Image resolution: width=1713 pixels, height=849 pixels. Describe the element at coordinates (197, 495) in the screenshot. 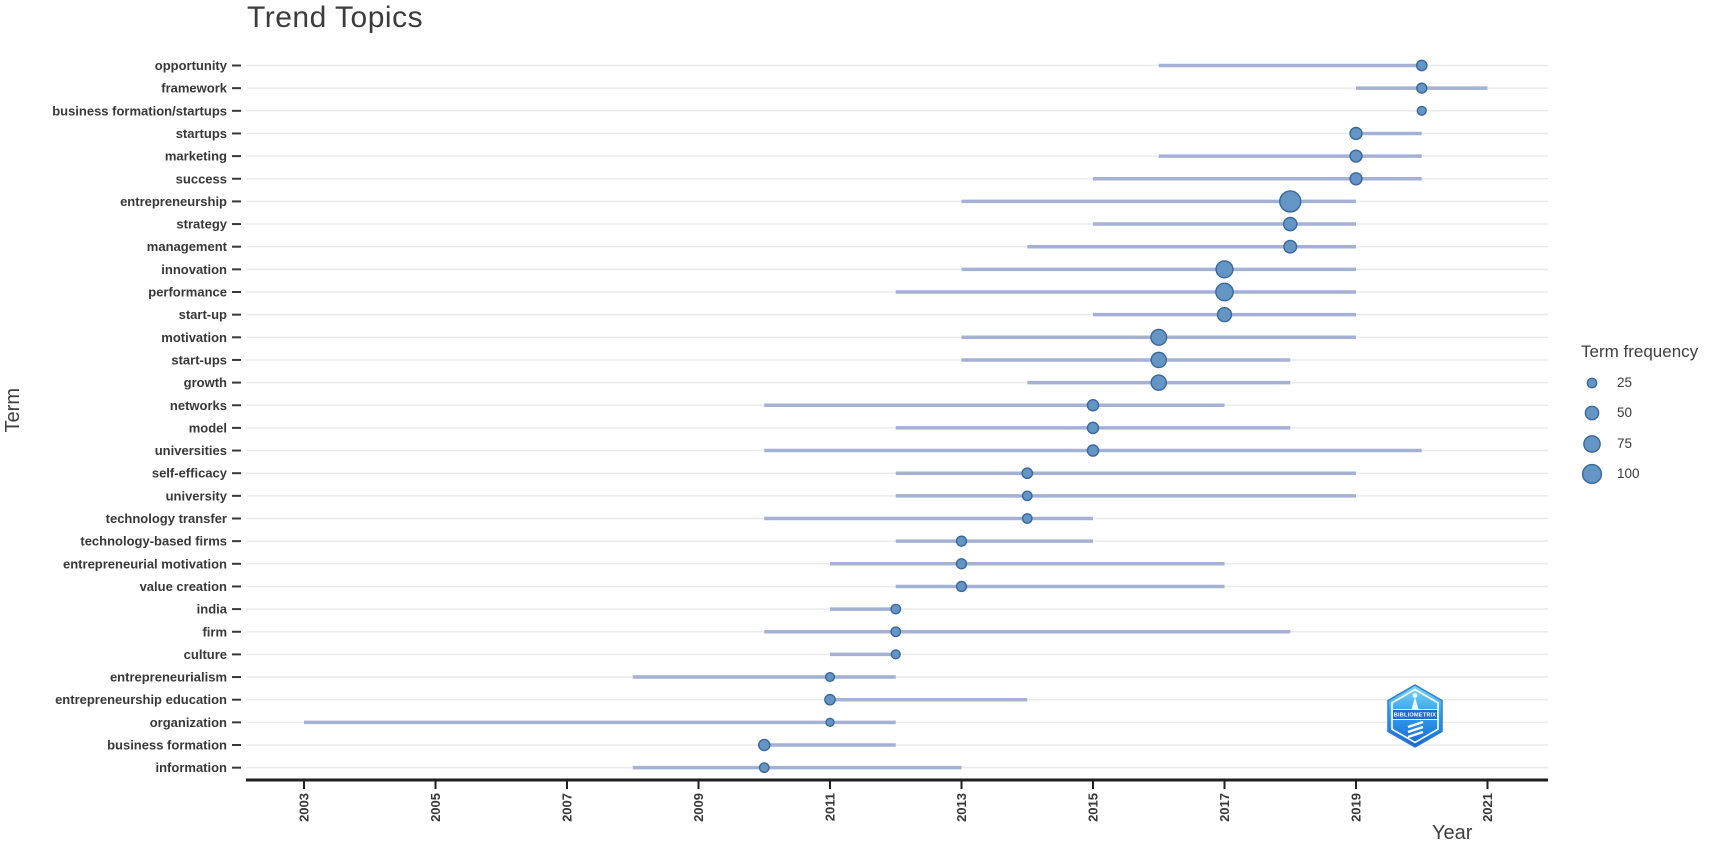

I see `y-term-label: university` at that location.